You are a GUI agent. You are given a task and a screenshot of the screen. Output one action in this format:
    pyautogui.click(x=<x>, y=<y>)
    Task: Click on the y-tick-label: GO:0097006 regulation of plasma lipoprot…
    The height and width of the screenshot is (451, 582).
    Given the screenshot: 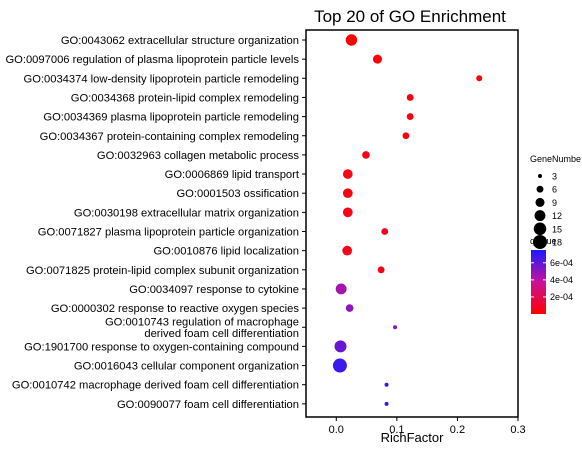 What is the action you would take?
    pyautogui.click(x=152, y=60)
    